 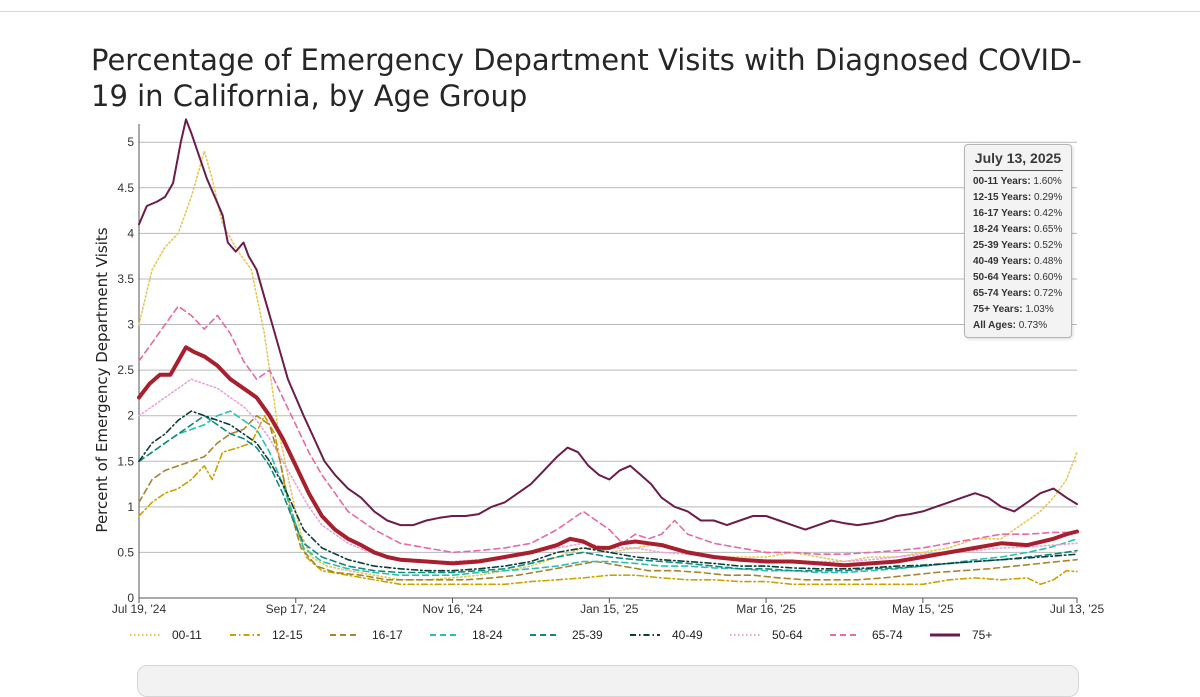 I want to click on tooltip-row-label: 40-49 Years:, so click(x=1002, y=261).